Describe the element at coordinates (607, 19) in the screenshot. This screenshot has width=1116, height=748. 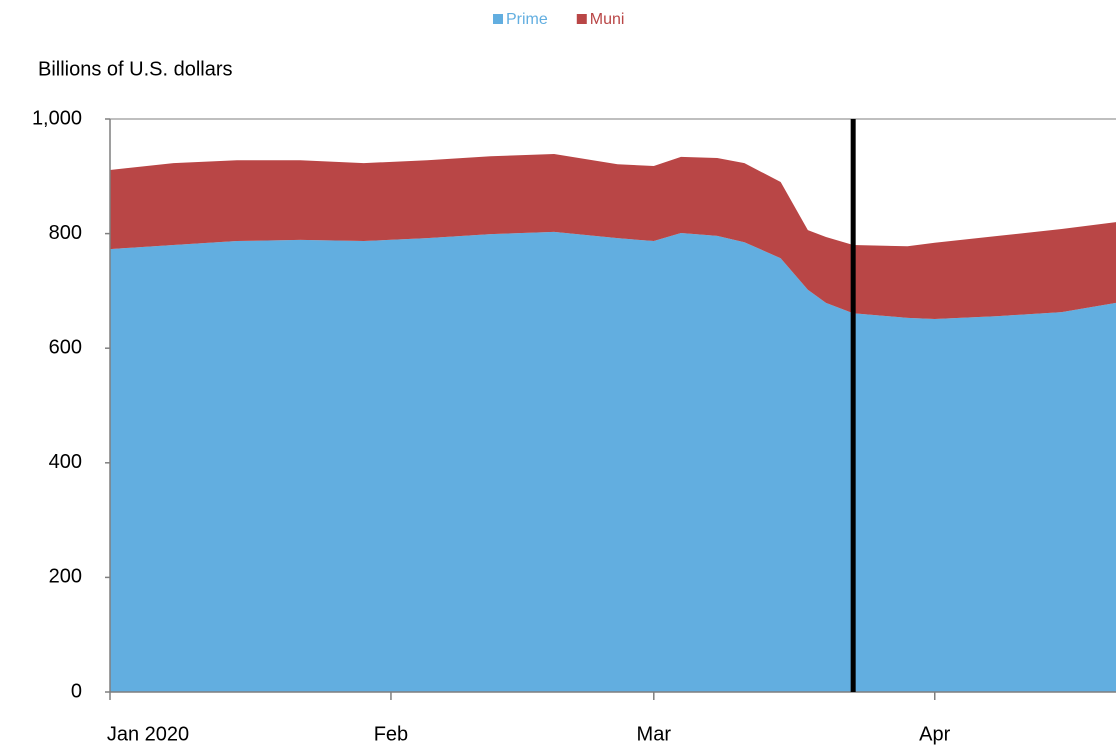
I see `legend-label: Muni` at that location.